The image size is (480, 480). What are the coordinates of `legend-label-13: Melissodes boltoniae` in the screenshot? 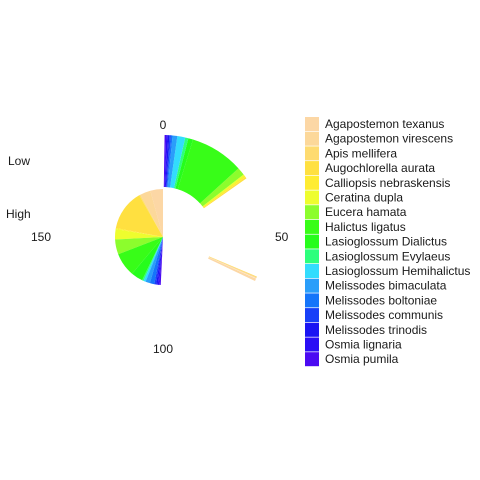 It's located at (381, 300).